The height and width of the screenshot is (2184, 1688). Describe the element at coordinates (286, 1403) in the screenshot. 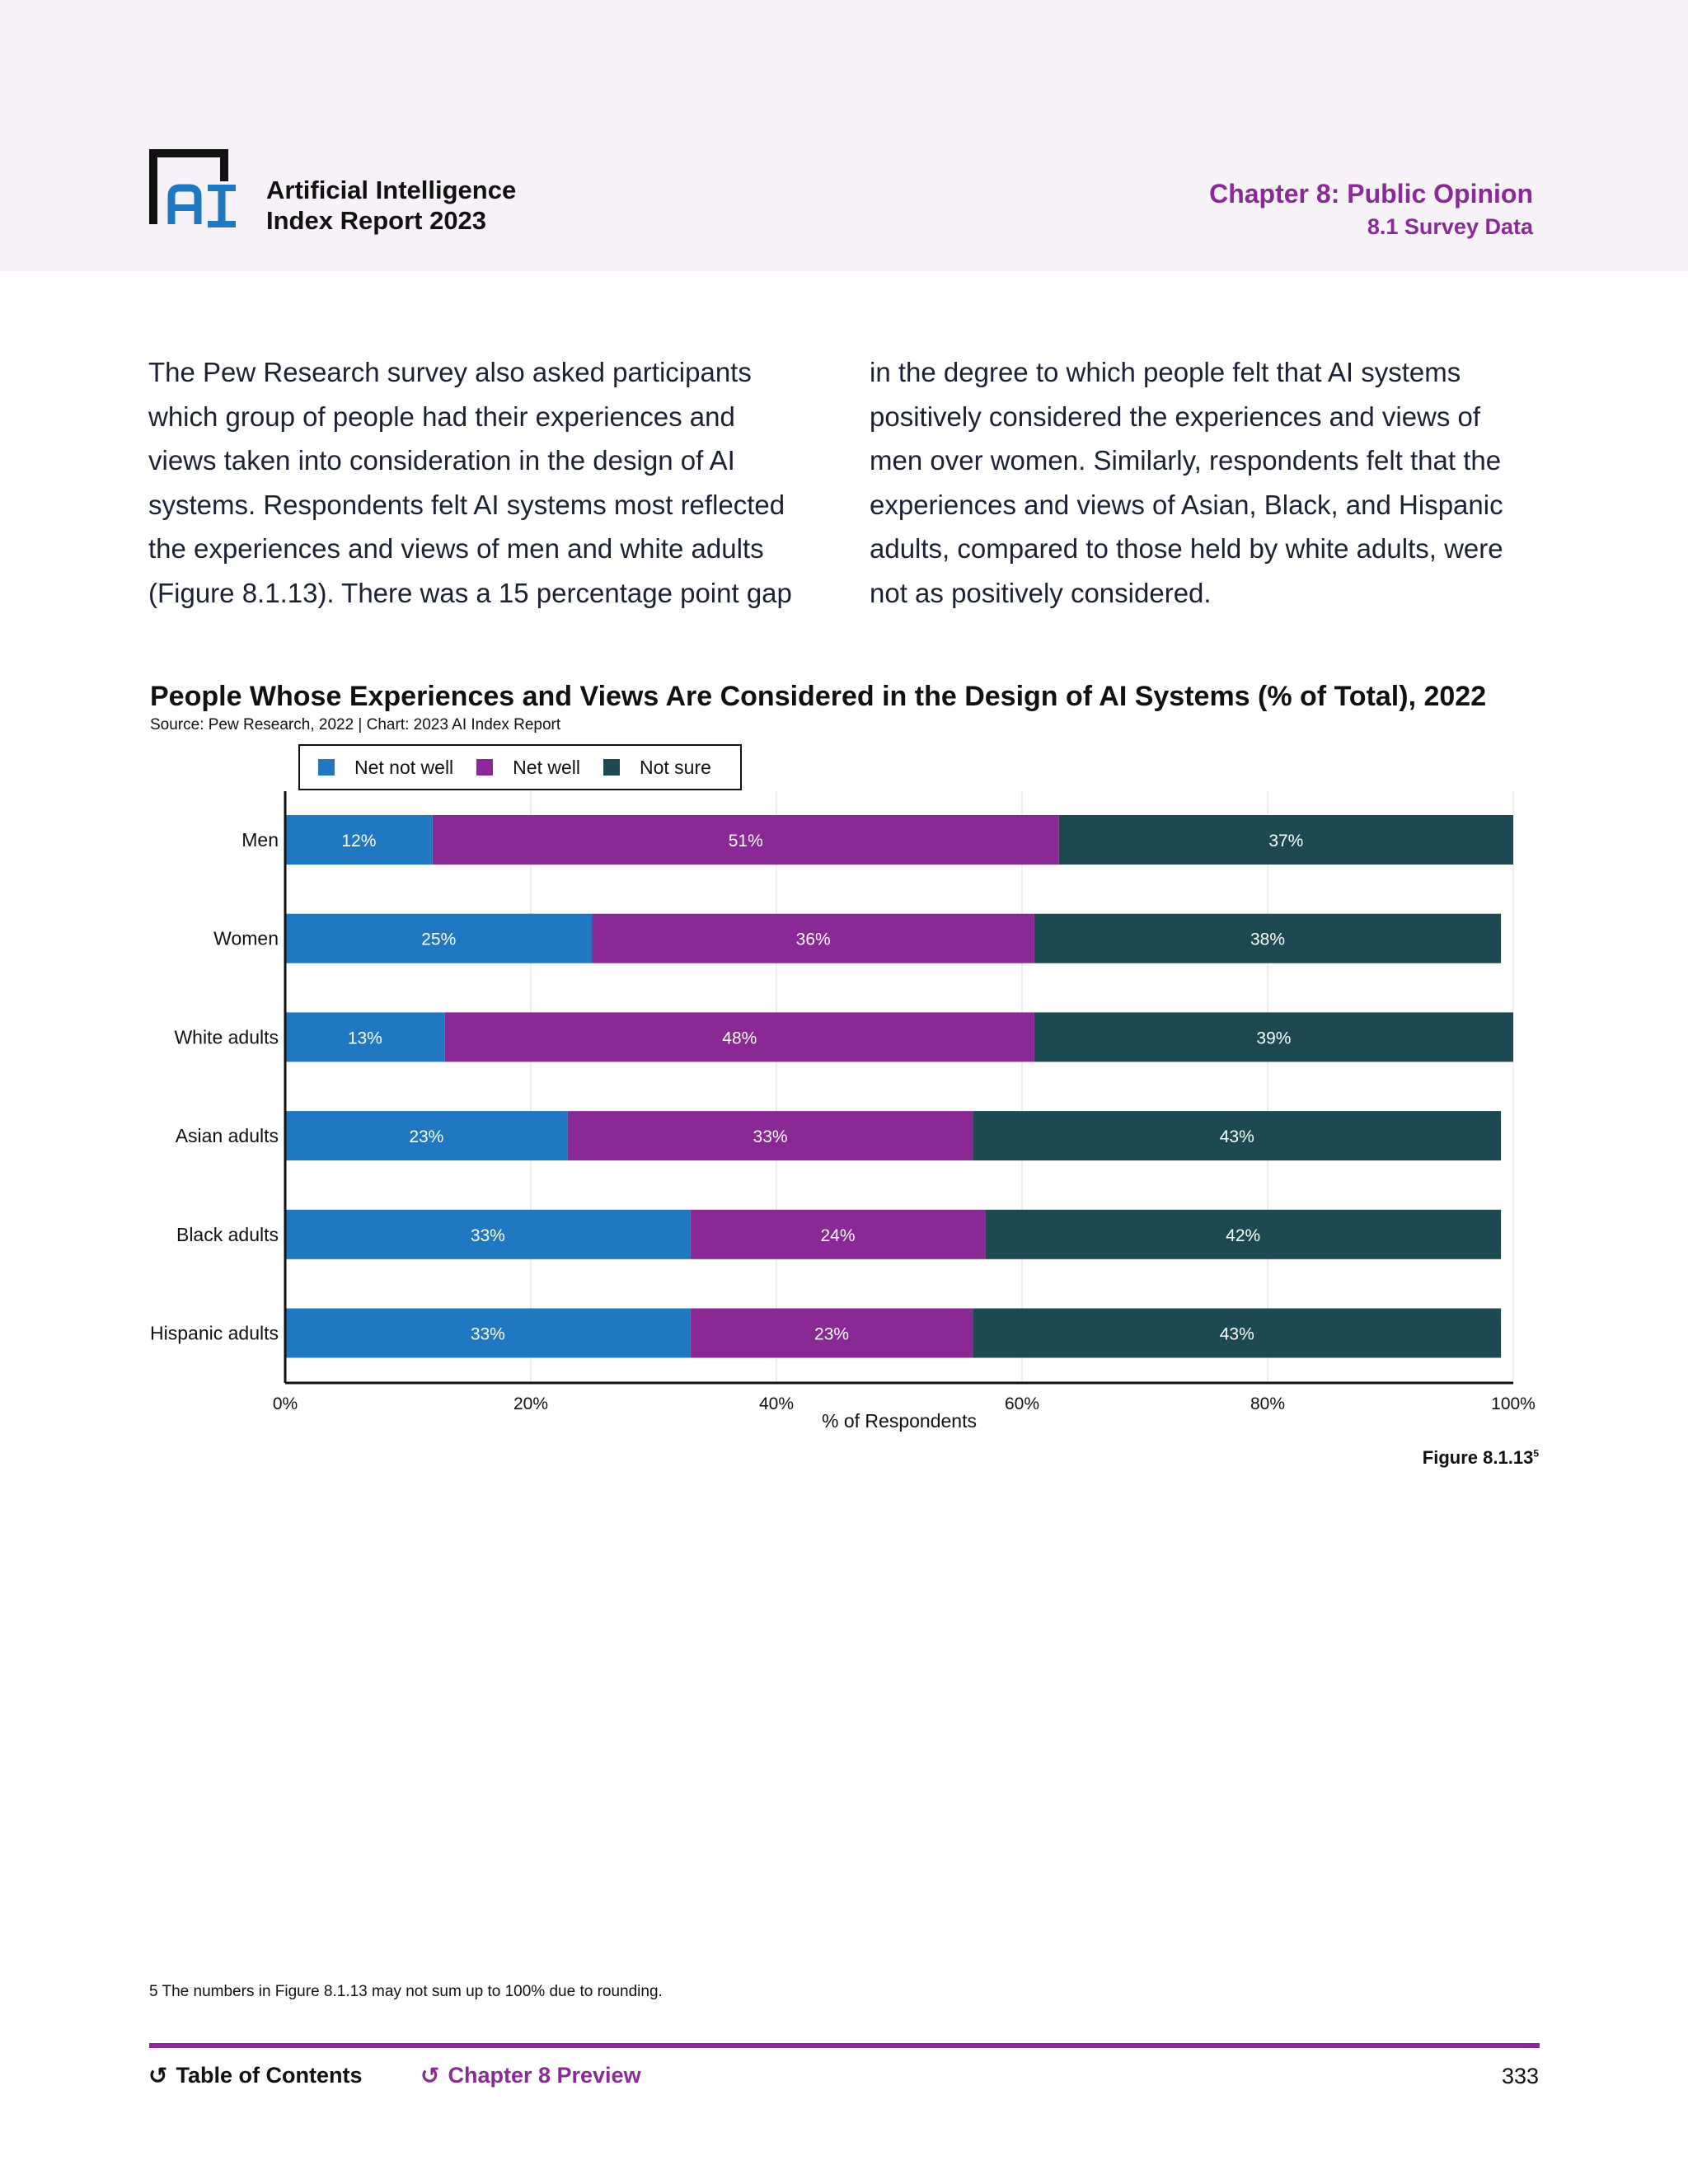

I see `x-tick-label: 0%` at that location.